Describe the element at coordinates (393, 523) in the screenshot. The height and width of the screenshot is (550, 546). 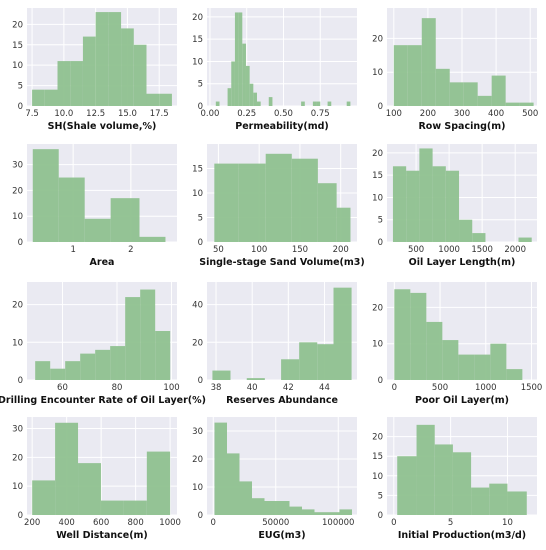
I see `x-tick-label: 0` at that location.